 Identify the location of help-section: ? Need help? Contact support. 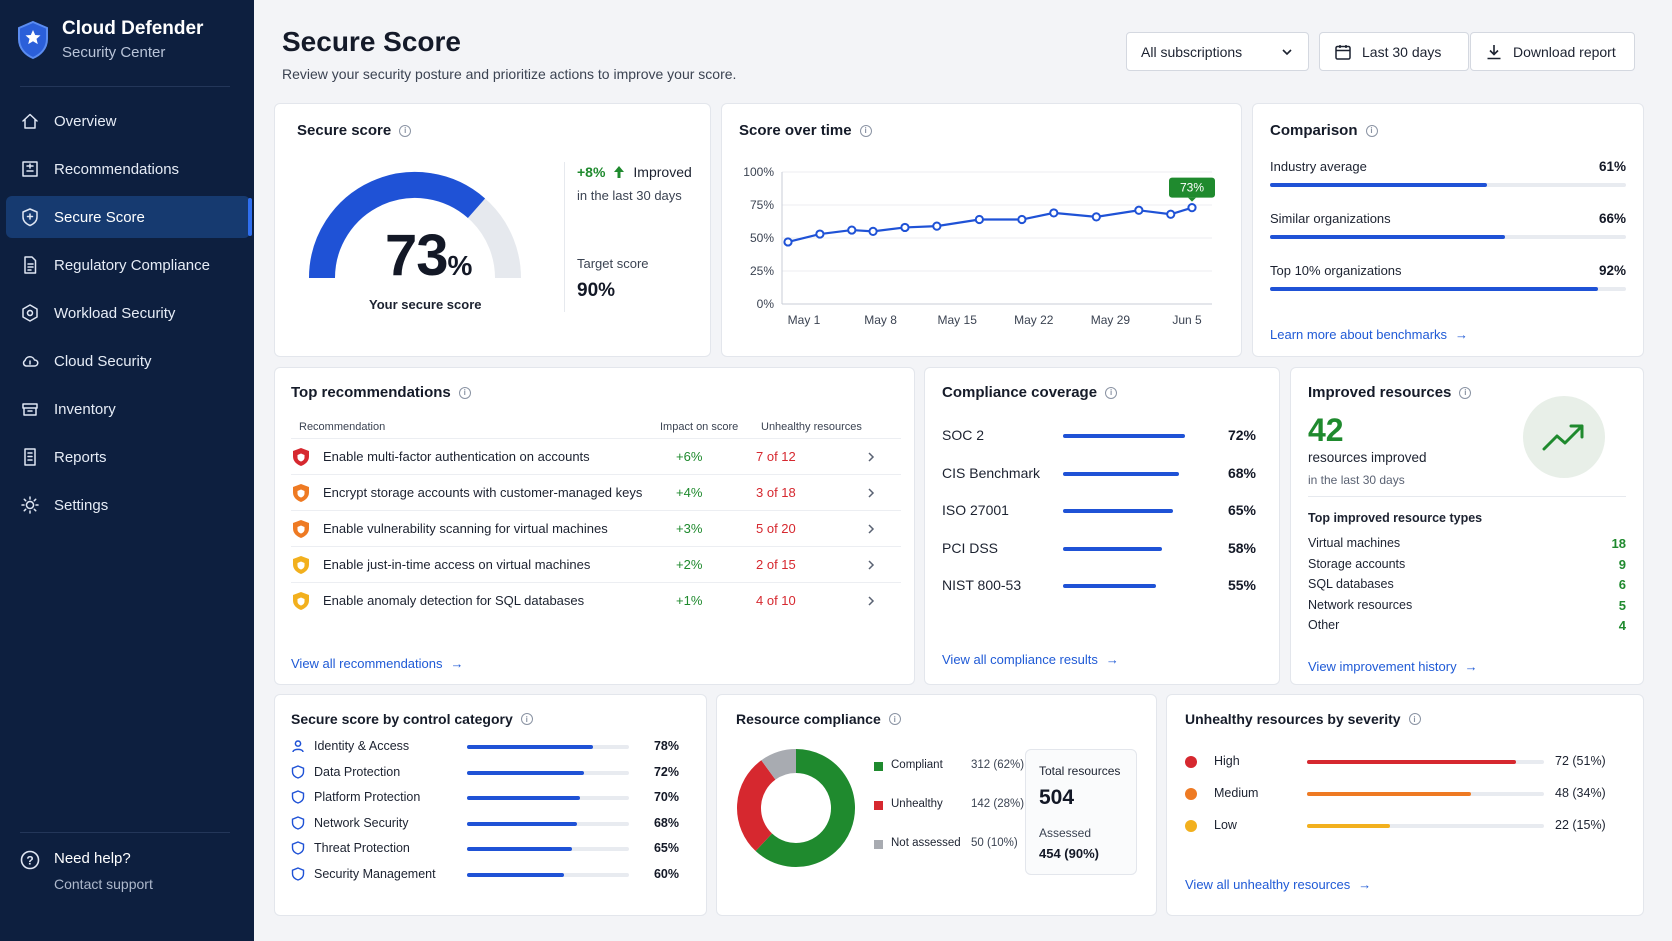
(86, 871).